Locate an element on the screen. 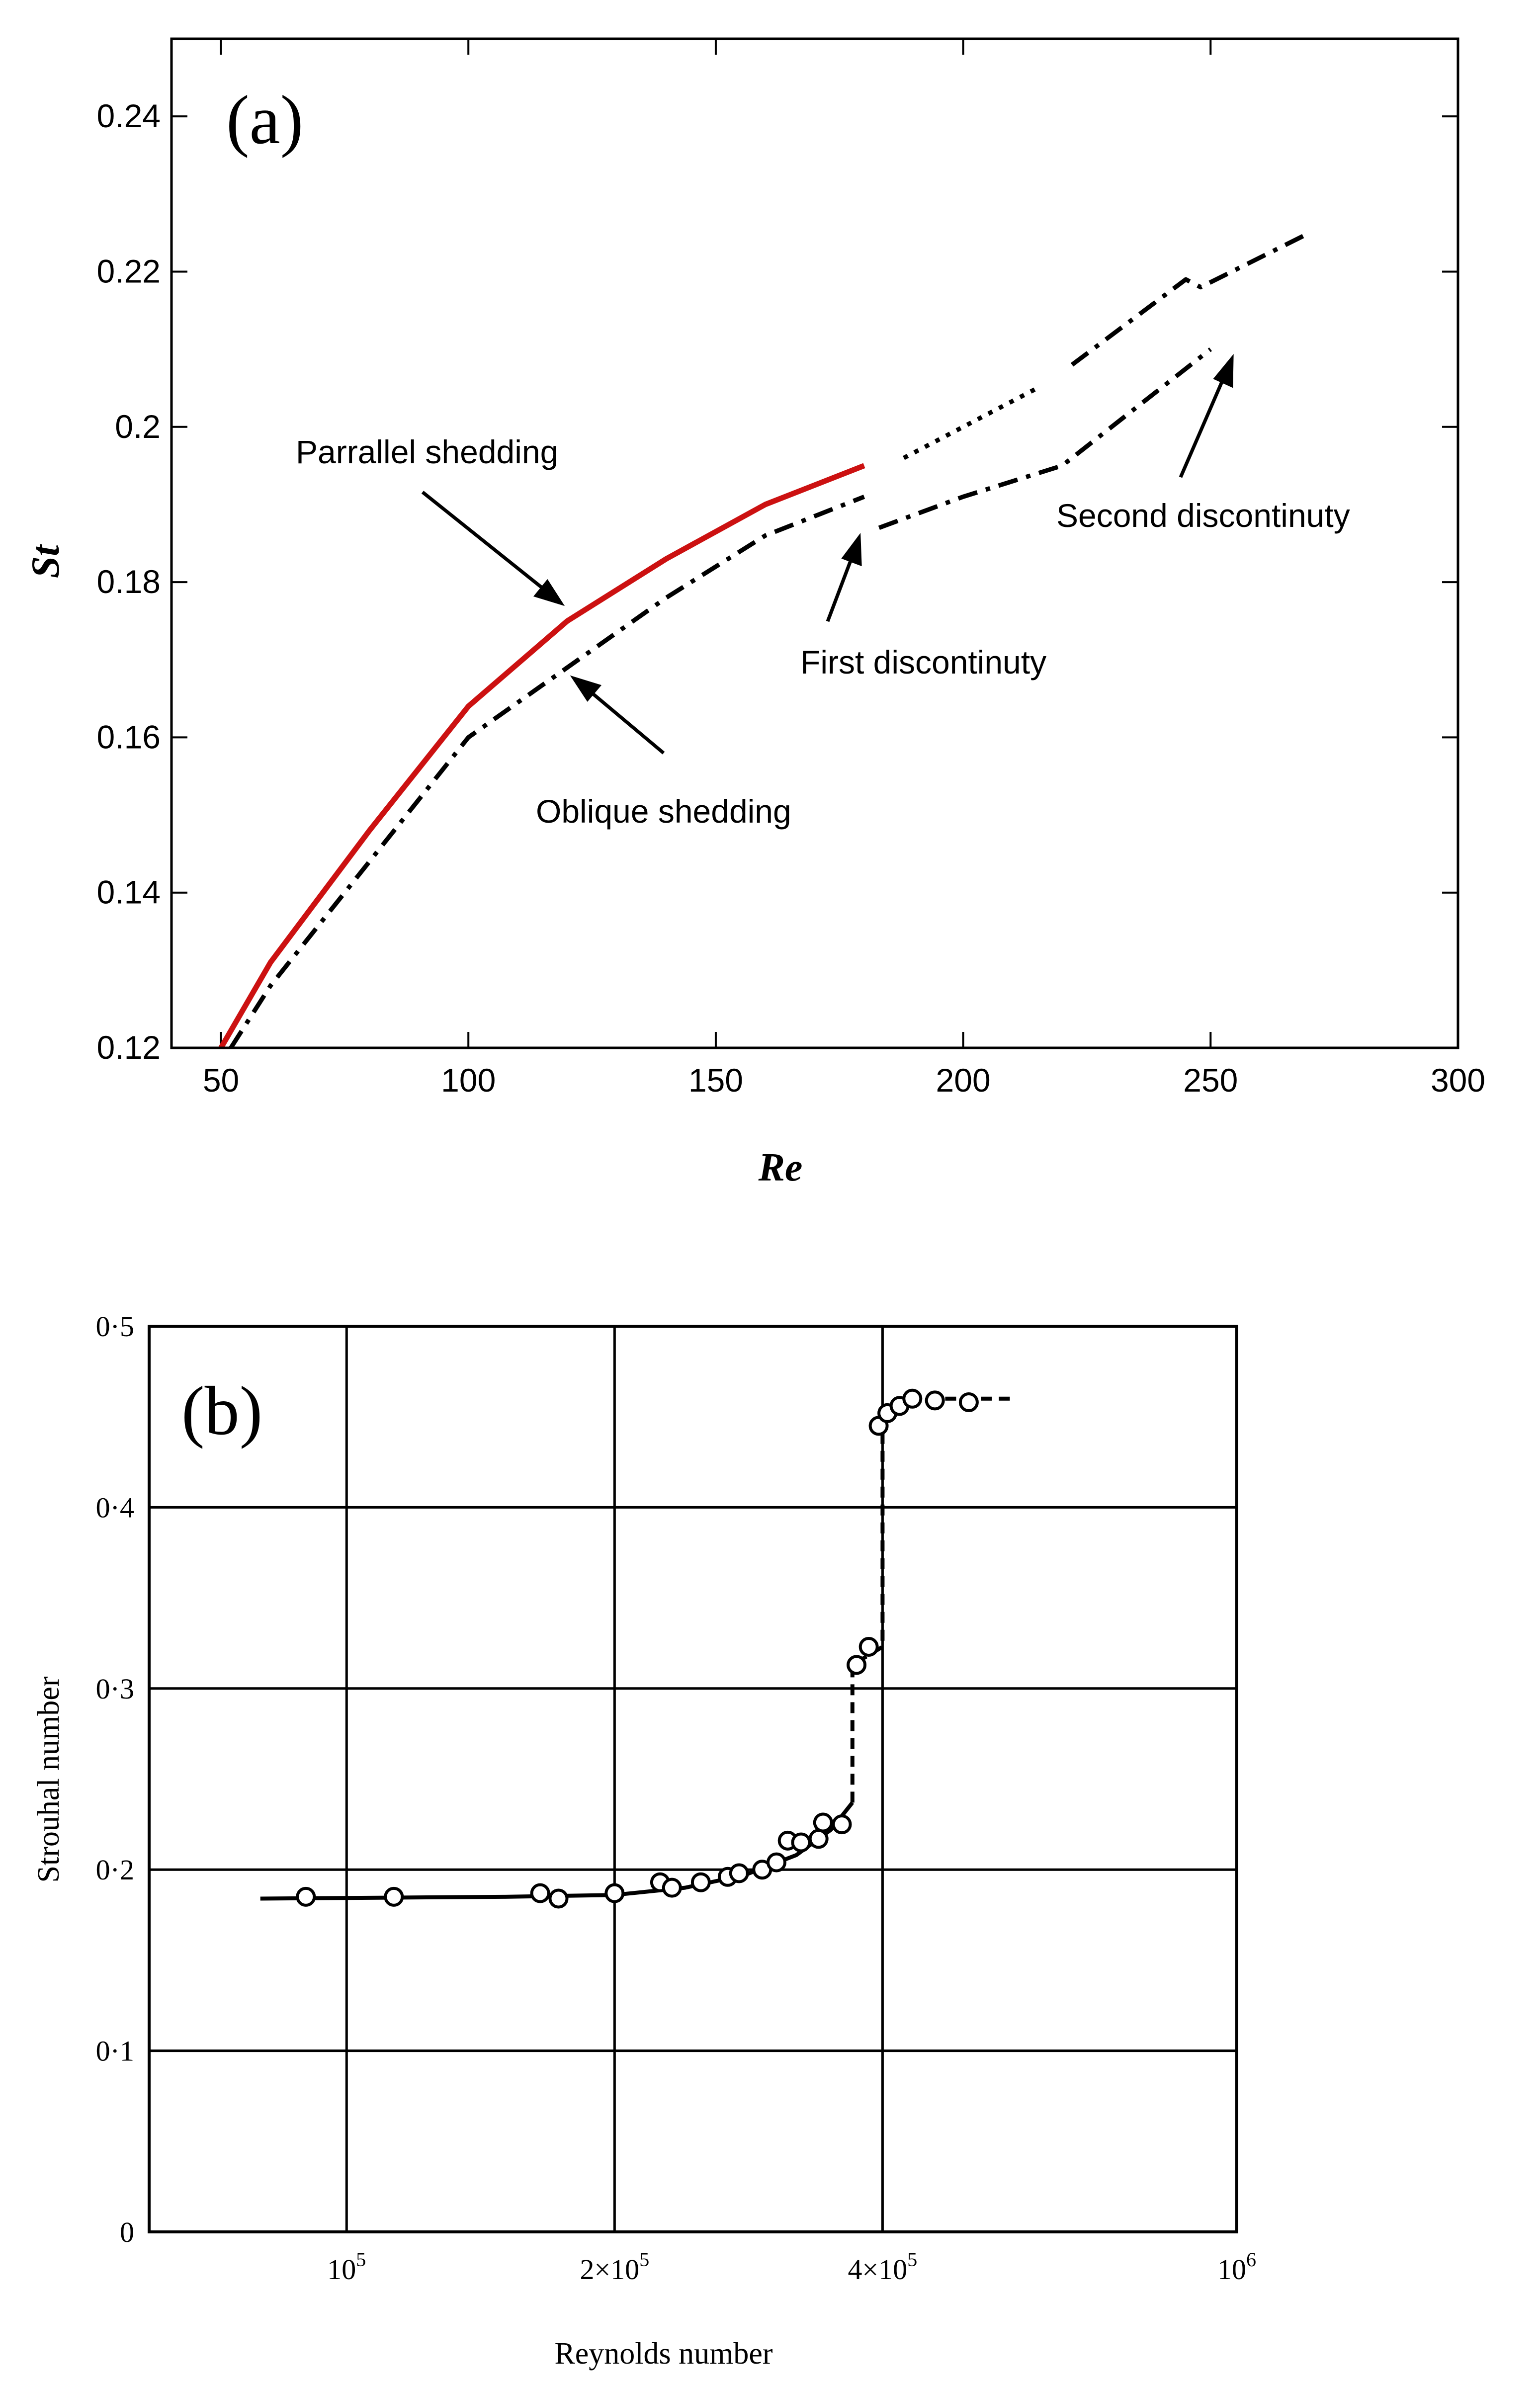 The image size is (1540, 2384). panel-a-annotation-arrows is located at coordinates (827, 554).